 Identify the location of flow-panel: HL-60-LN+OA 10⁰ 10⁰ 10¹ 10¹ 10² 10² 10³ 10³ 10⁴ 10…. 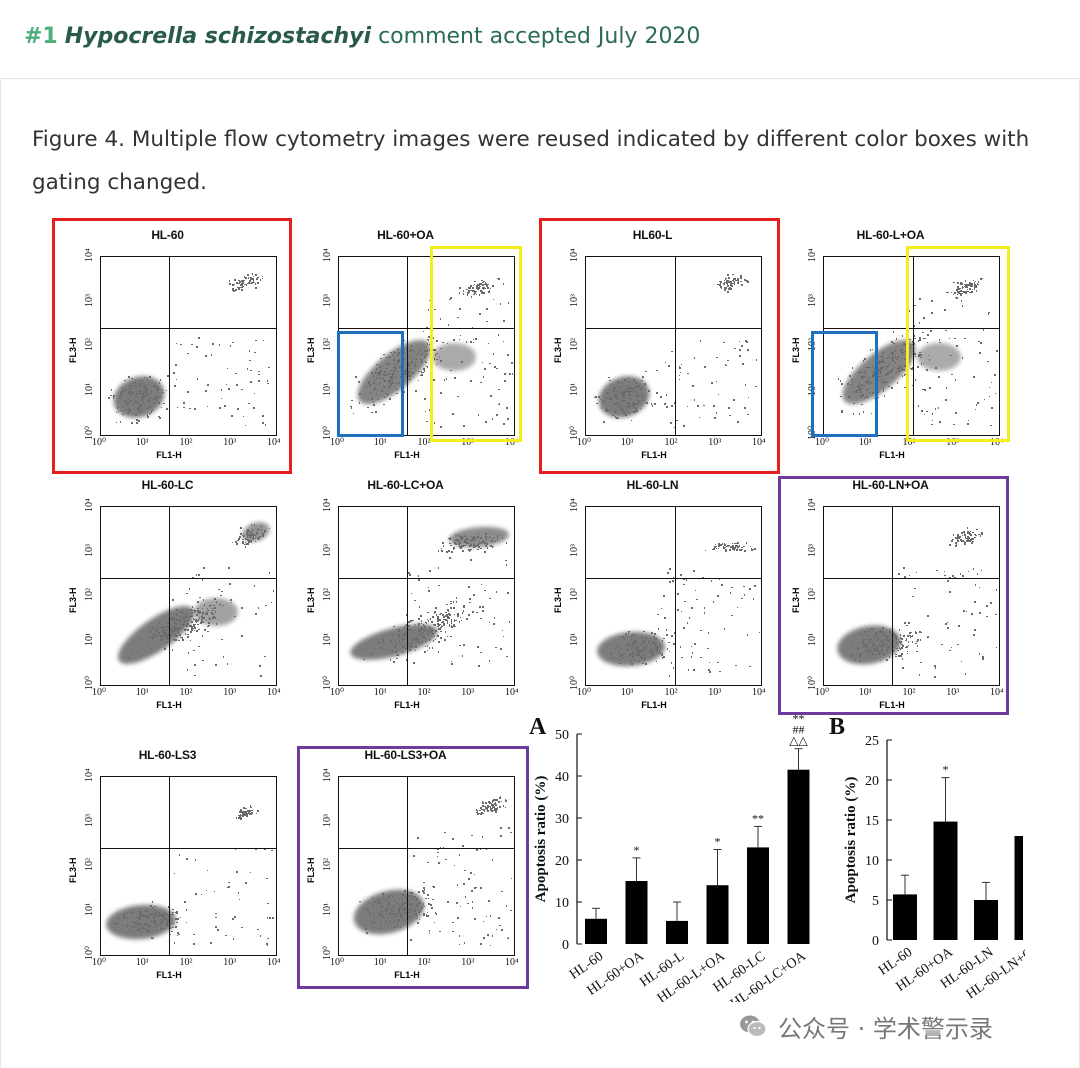
(900, 601).